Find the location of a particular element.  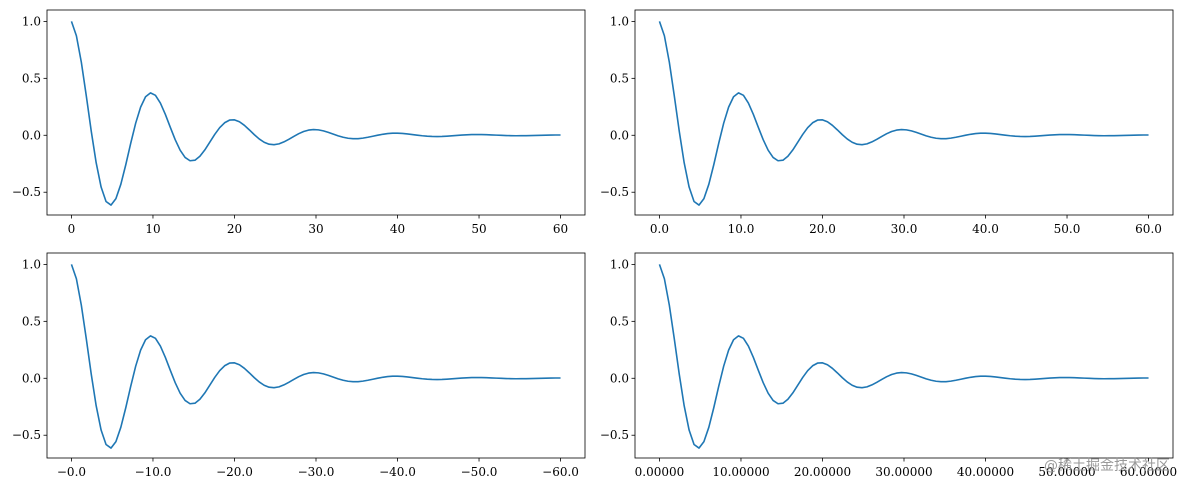

x-tick-label: −20.0 is located at coordinates (234, 472).